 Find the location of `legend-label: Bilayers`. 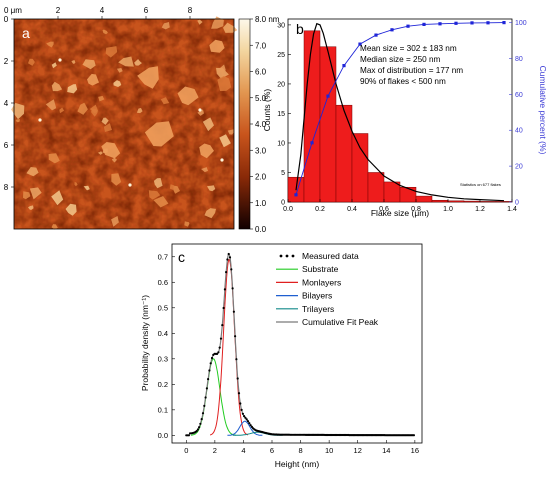

legend-label: Bilayers is located at coordinates (317, 296).